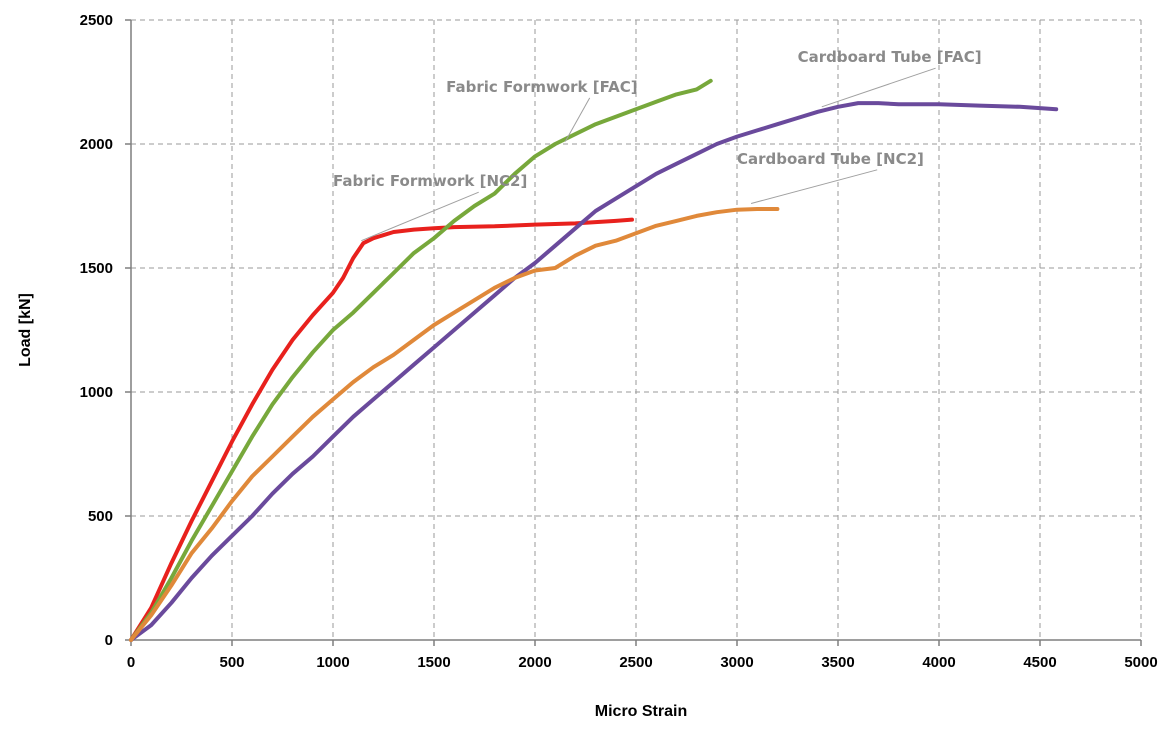 The height and width of the screenshot is (750, 1173). What do you see at coordinates (938, 662) in the screenshot?
I see `x-tick-label: 4000` at bounding box center [938, 662].